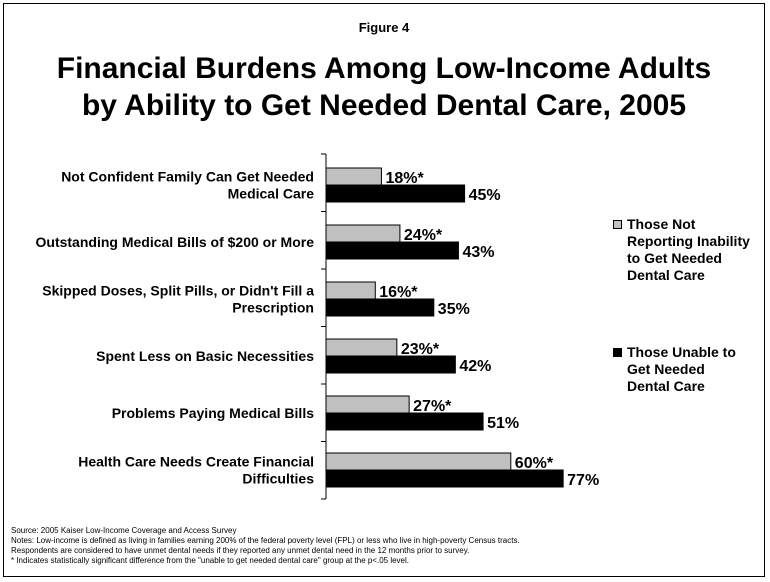 This screenshot has height=582, width=770. I want to click on category-label: Medical Care, so click(271, 194).